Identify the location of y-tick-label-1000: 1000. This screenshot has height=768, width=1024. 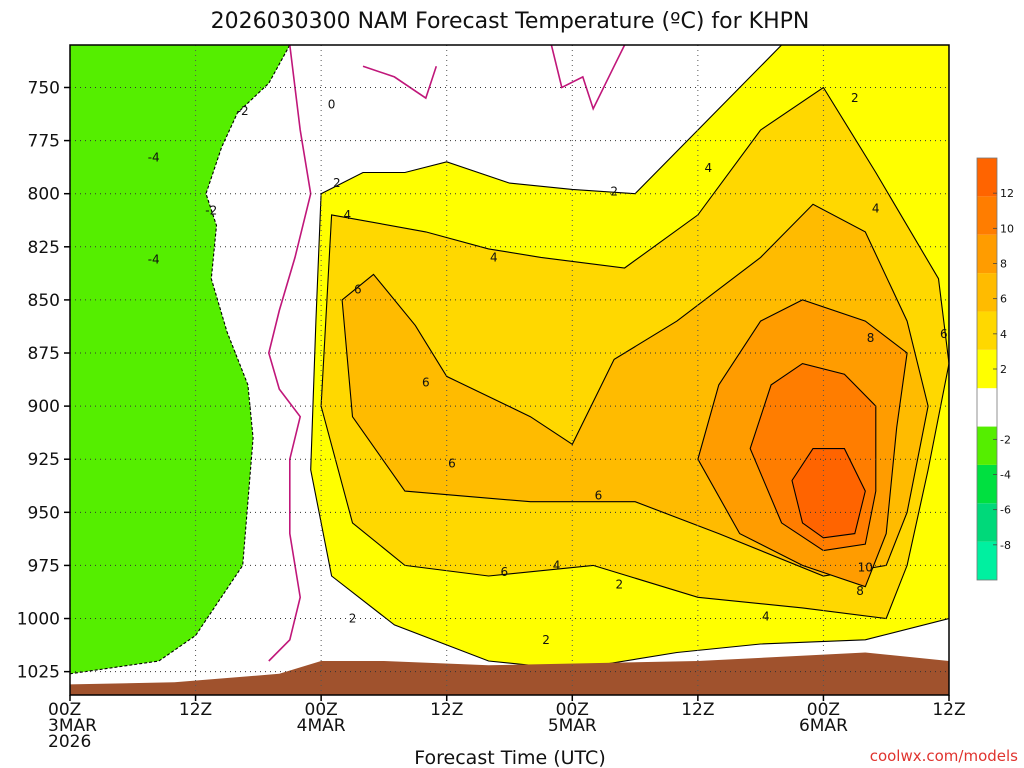
(38, 620).